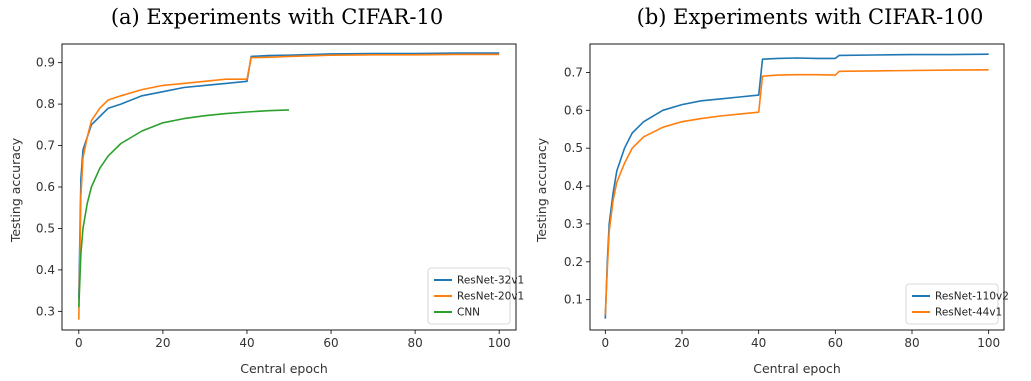 The image size is (1031, 381). I want to click on x-axis-label-cifar100: Central epoch, so click(797, 368).